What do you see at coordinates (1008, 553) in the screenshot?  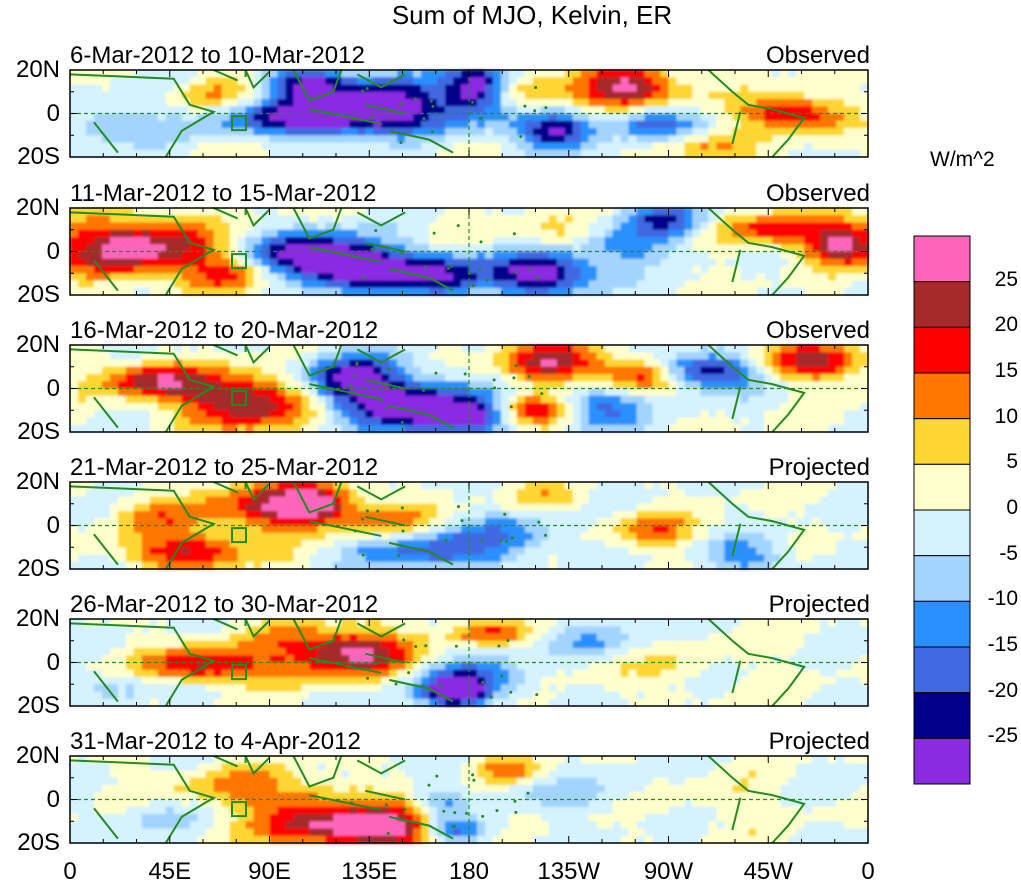 I see `colorbar-level-label: -5` at bounding box center [1008, 553].